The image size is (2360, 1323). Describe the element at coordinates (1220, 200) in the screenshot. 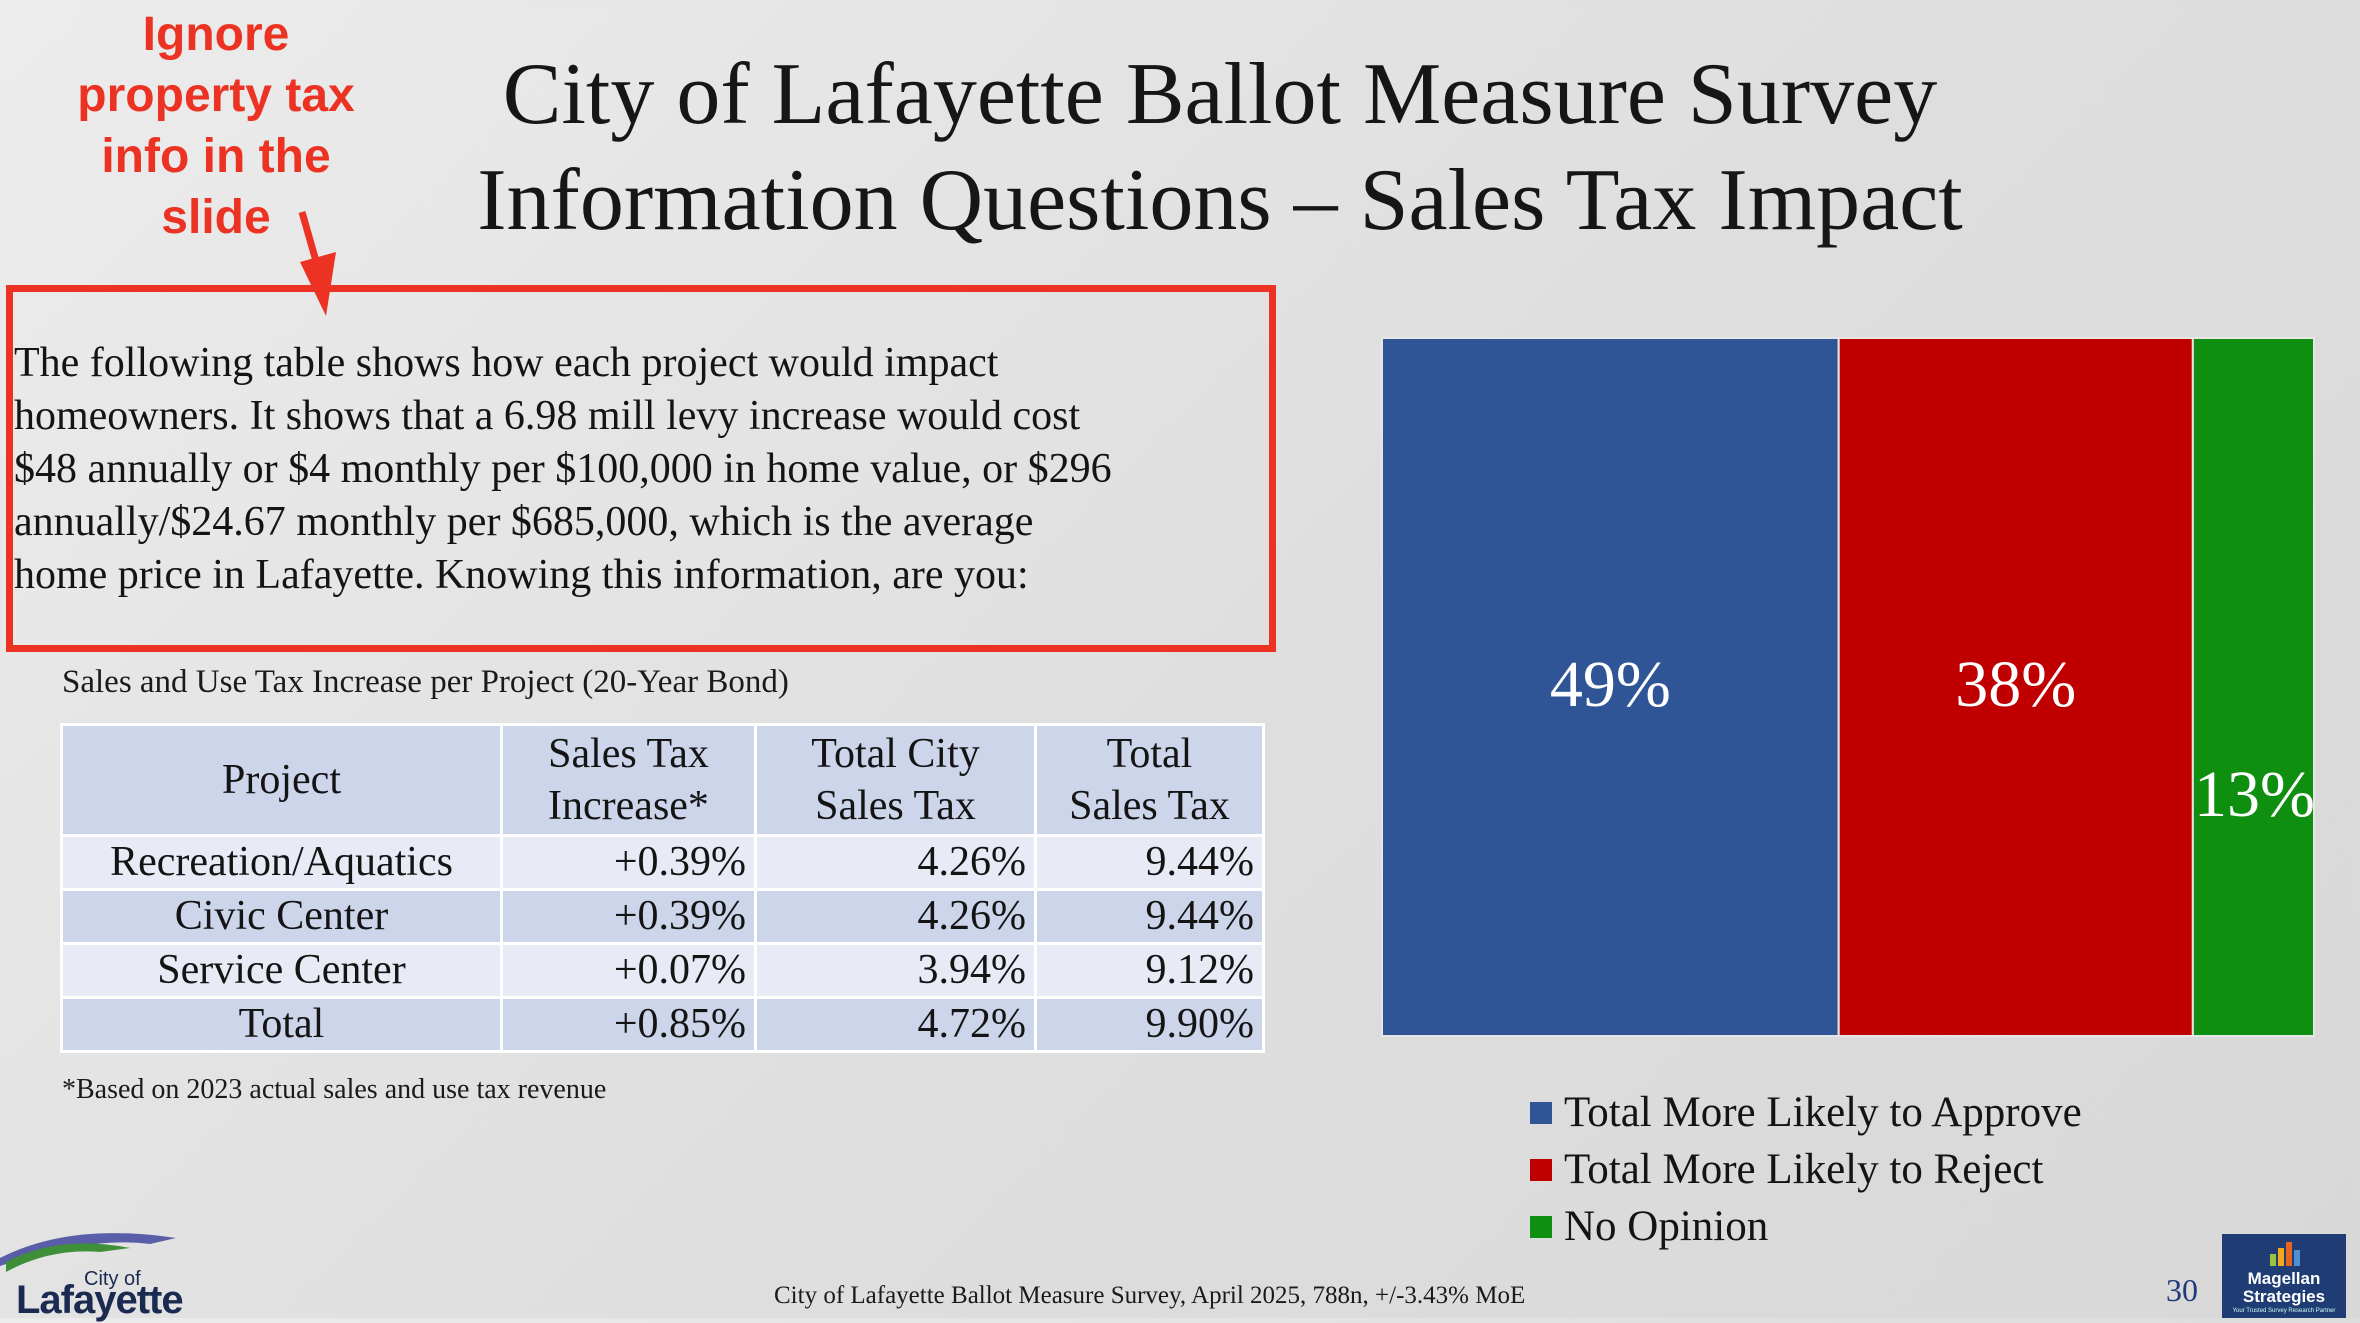

I see `slide-title-line: Information Questions – Sales Tax Impact` at that location.